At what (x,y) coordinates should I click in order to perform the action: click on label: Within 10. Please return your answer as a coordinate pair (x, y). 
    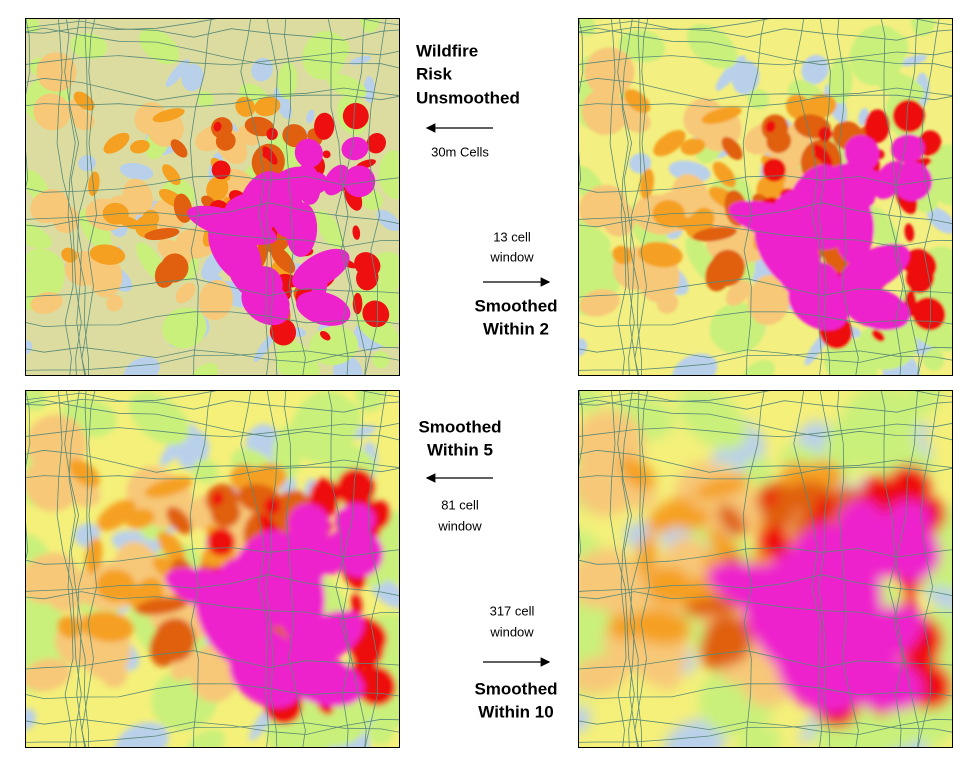
    Looking at the image, I should click on (515, 711).